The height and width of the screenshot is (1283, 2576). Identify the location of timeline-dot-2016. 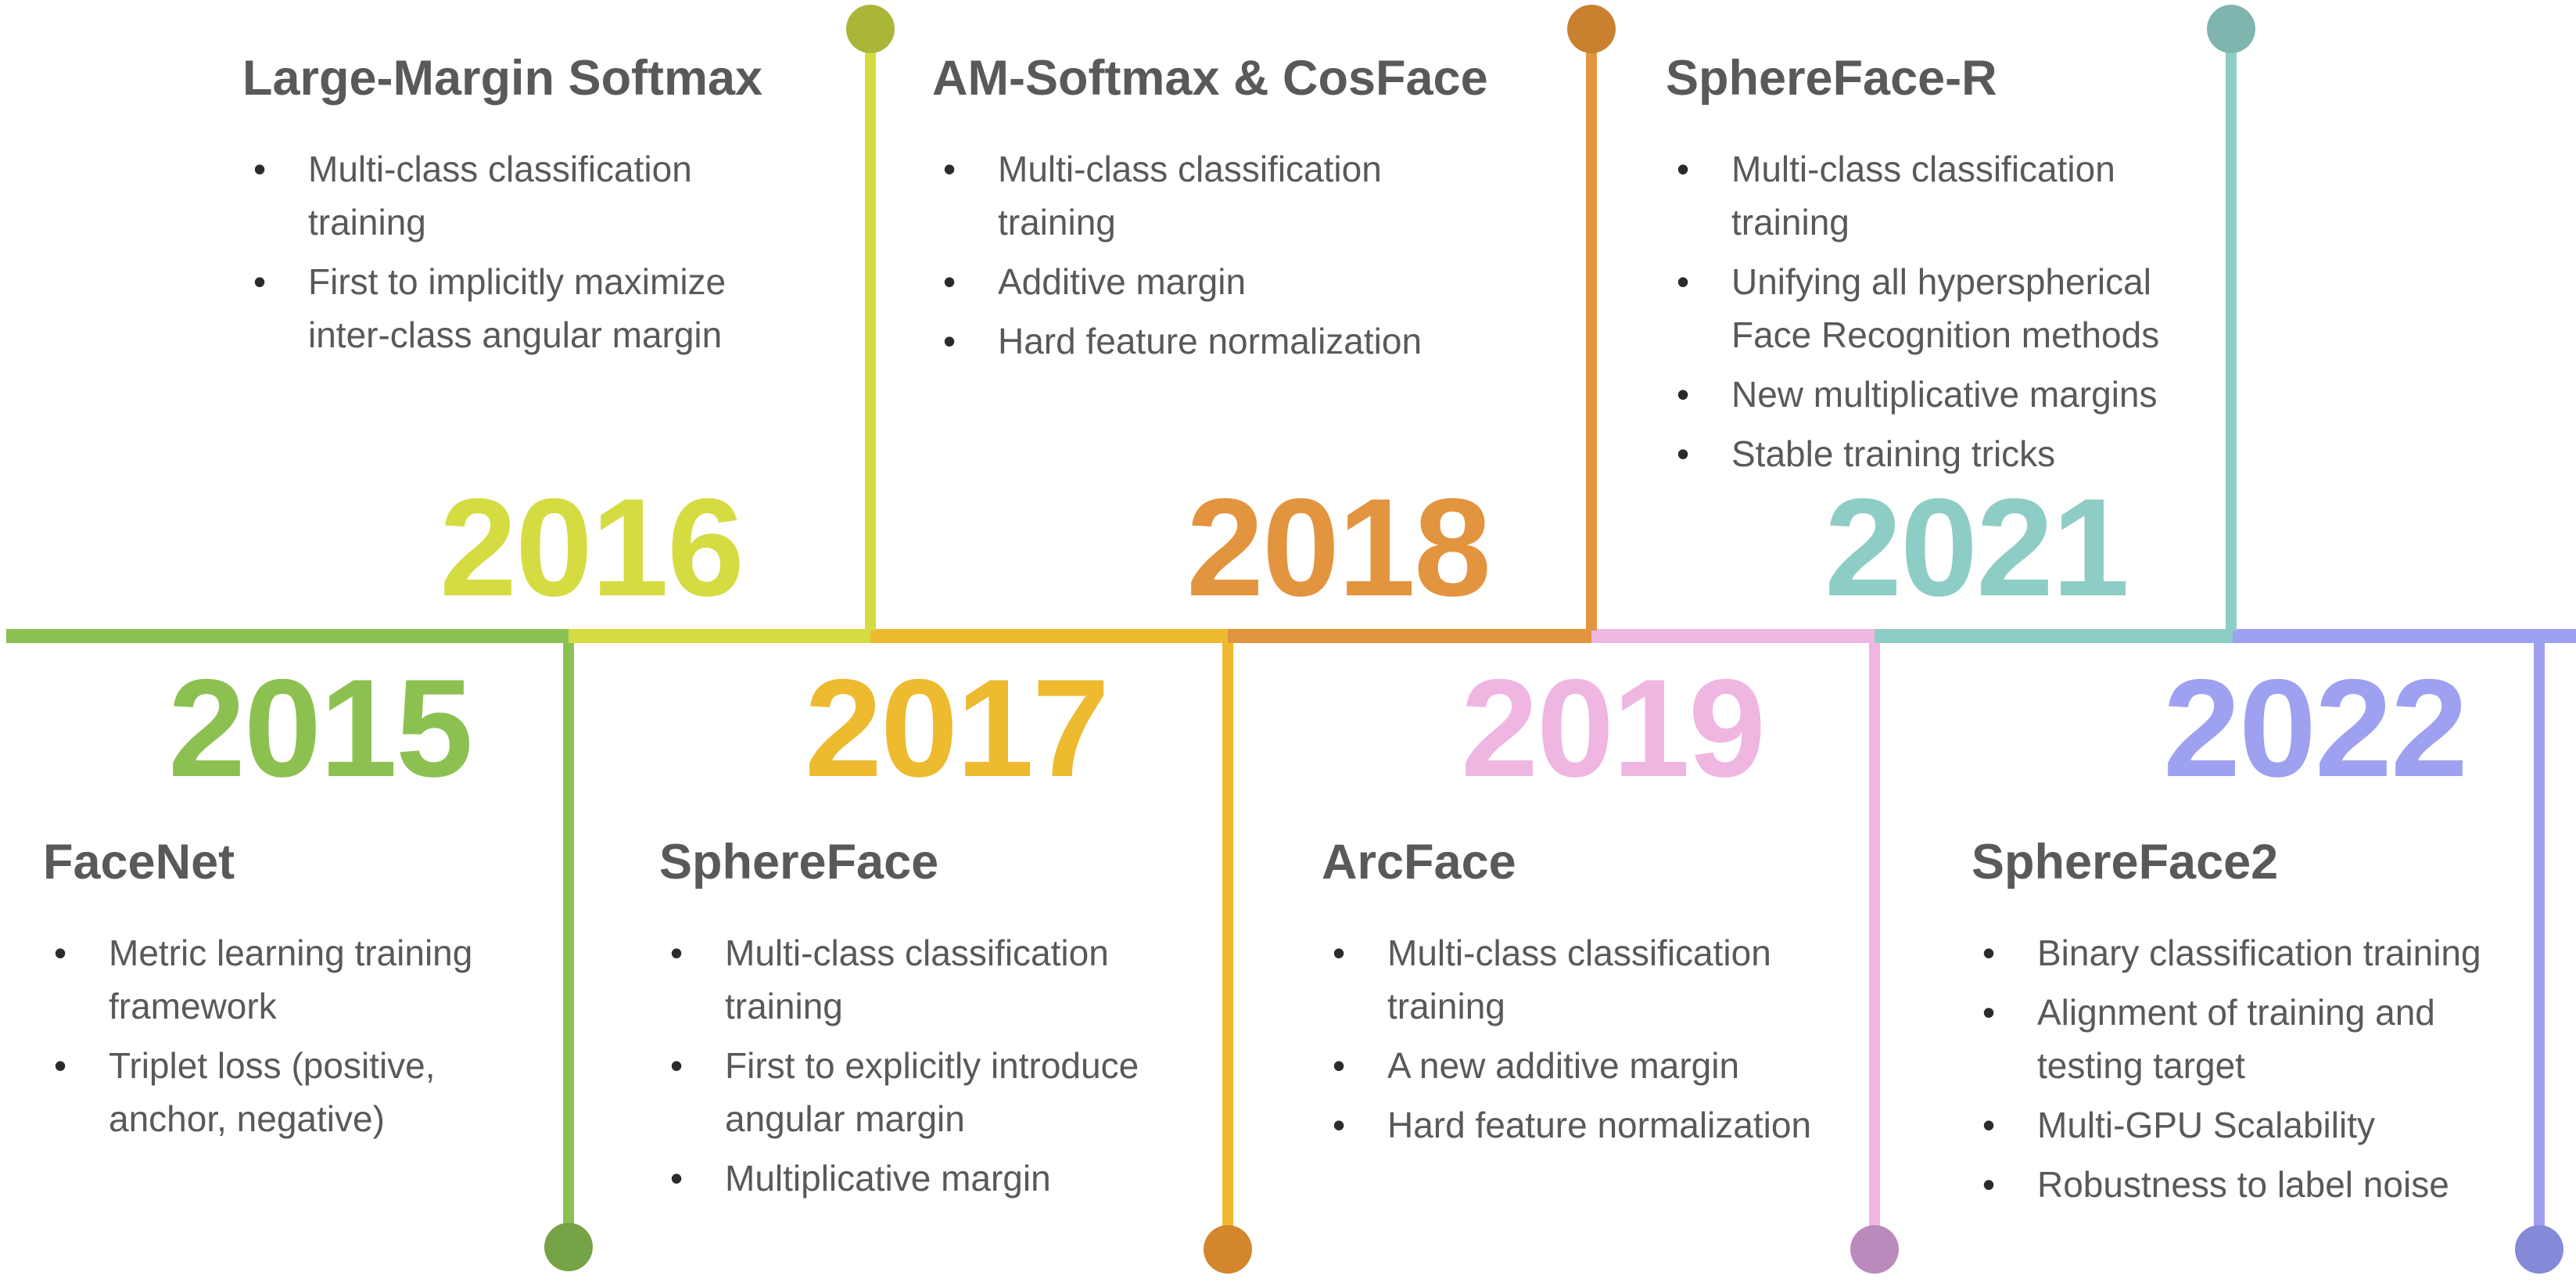
(870, 29).